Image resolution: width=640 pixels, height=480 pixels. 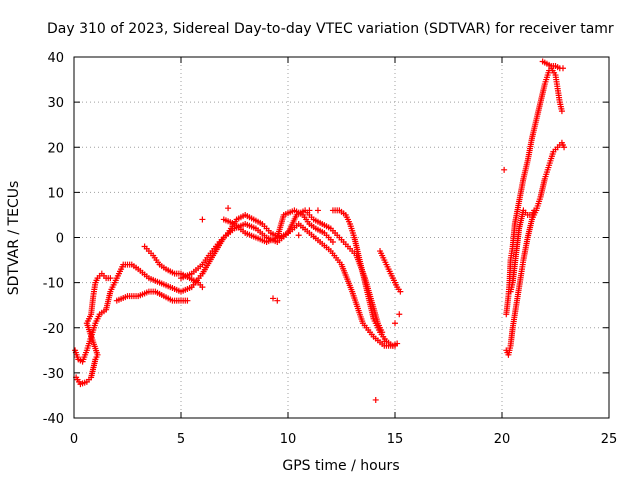 I want to click on y-tick-label: -30, so click(x=53, y=374).